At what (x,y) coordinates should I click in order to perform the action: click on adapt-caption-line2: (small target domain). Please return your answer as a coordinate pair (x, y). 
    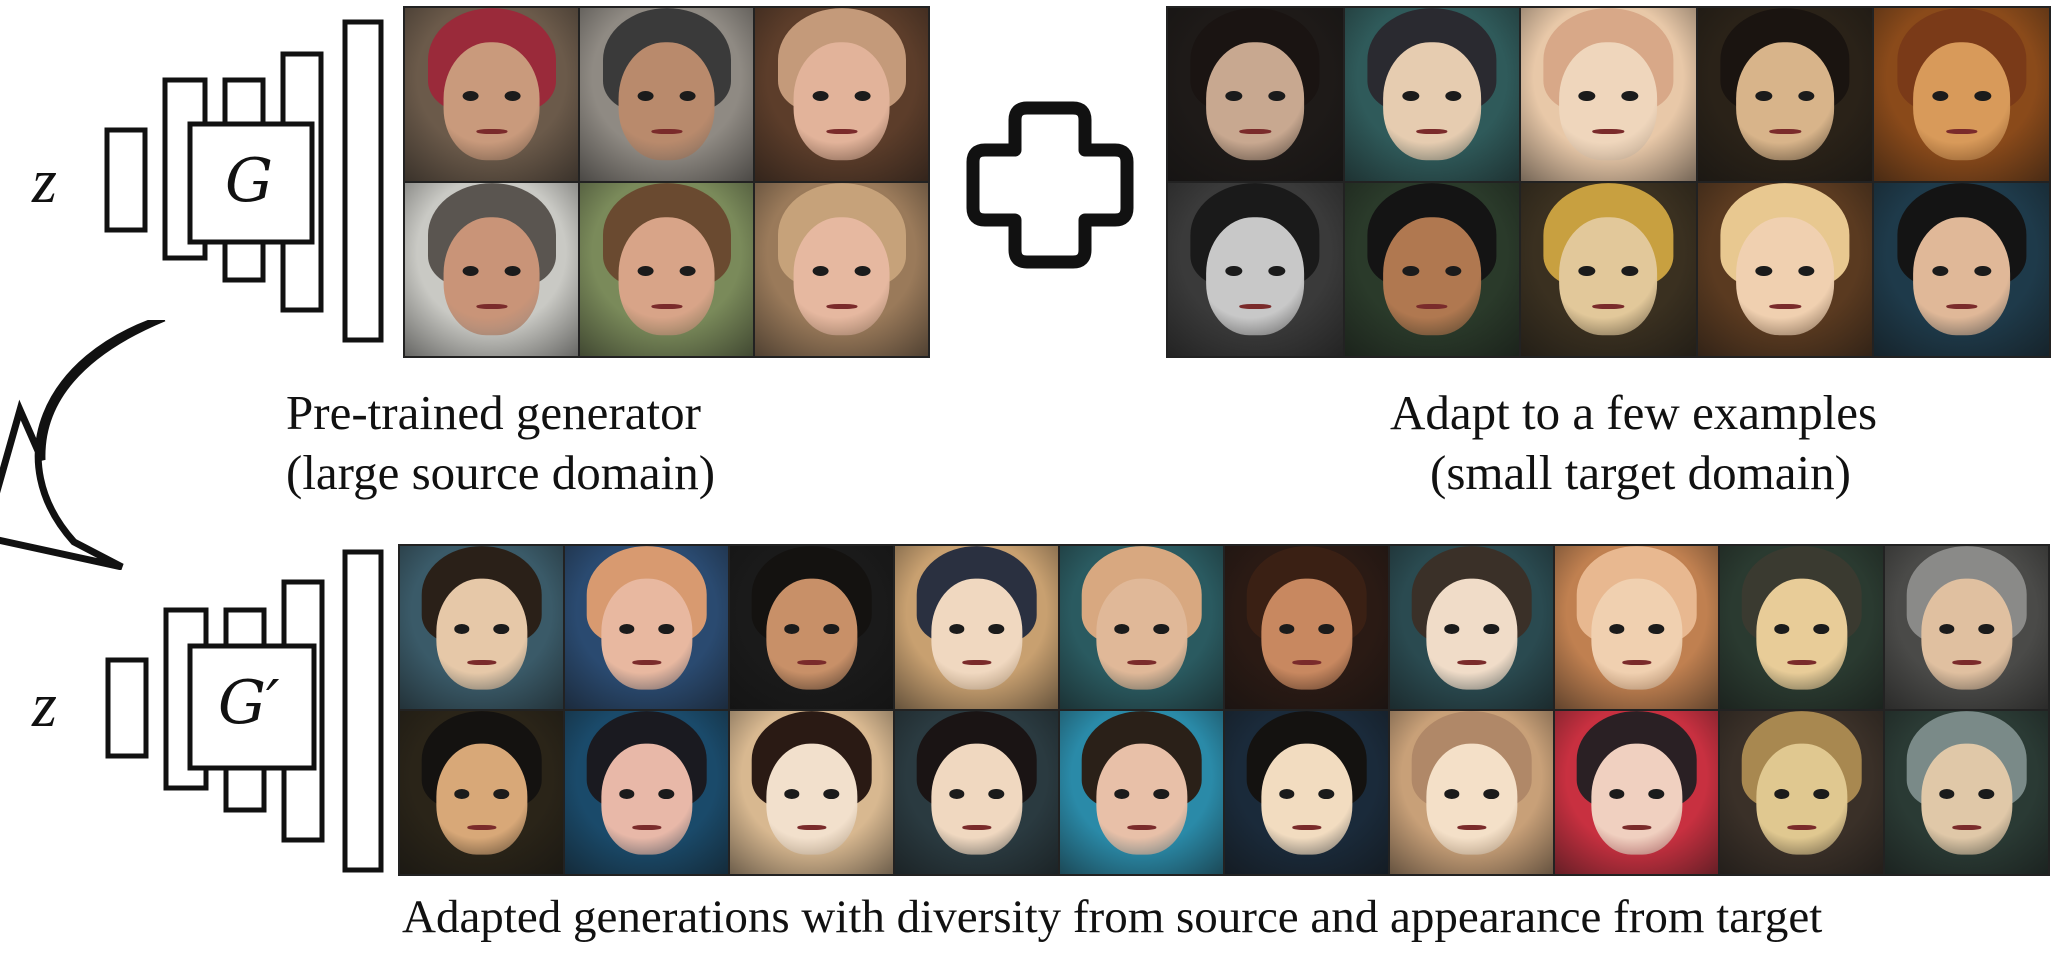
    Looking at the image, I should click on (1640, 472).